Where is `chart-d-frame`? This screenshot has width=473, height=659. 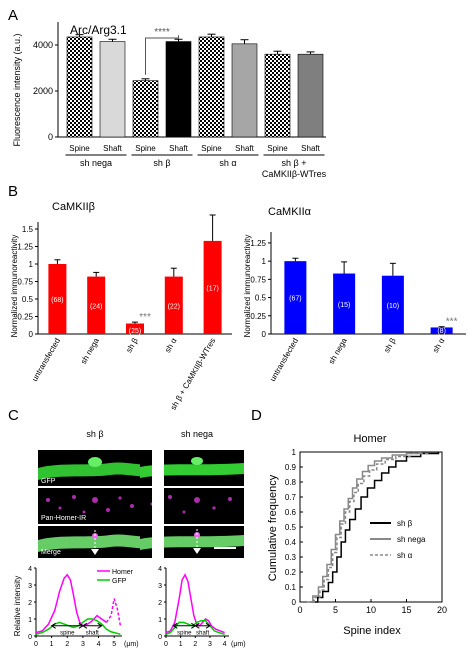
chart-d-frame is located at coordinates (371, 527).